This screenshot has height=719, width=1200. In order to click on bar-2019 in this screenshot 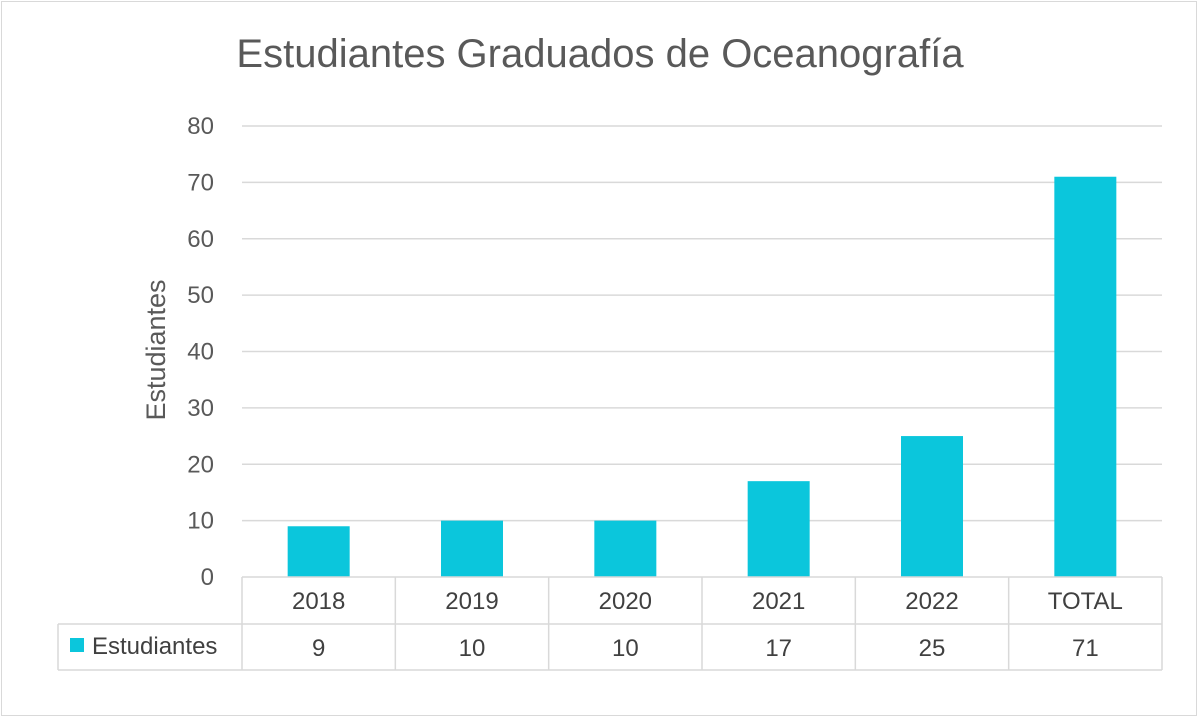, I will do `click(472, 548)`.